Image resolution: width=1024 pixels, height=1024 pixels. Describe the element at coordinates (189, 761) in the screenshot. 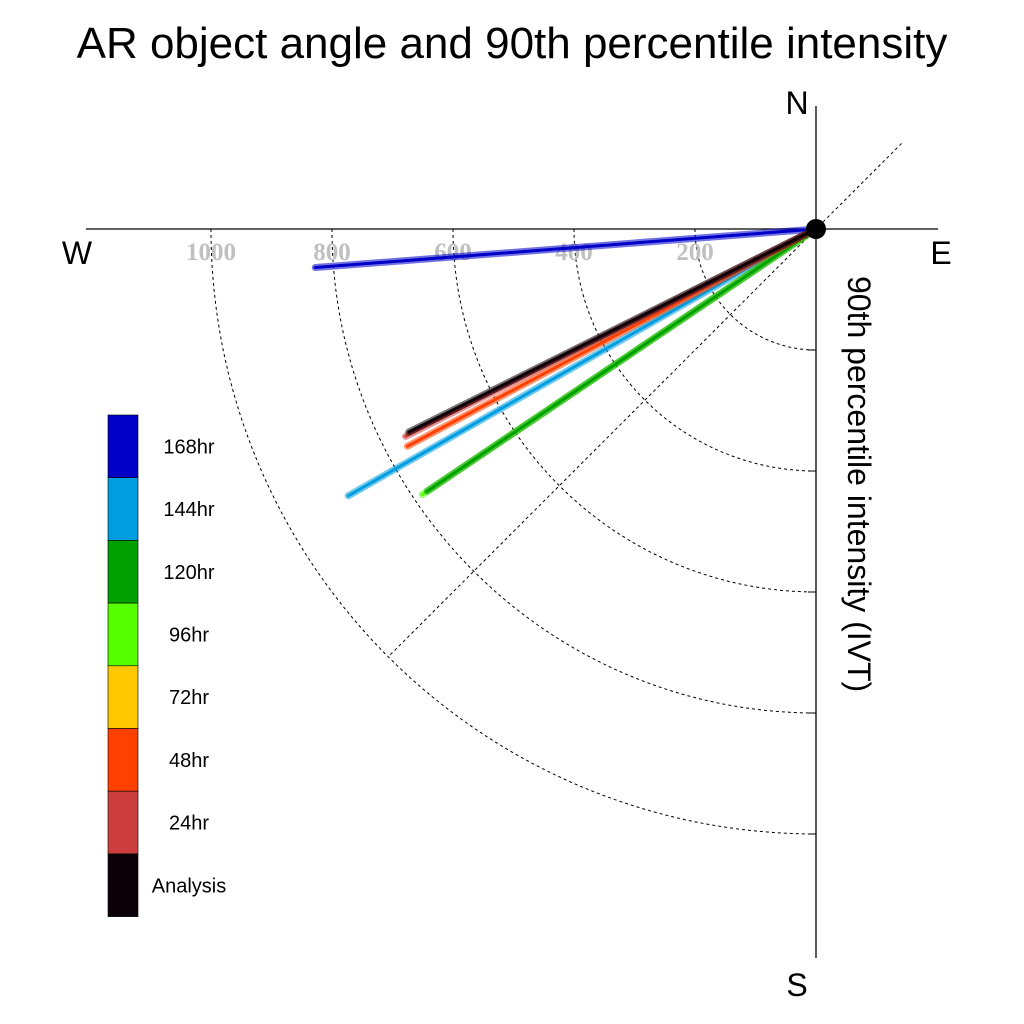

I see `legend-label-48hr: 48hr` at that location.